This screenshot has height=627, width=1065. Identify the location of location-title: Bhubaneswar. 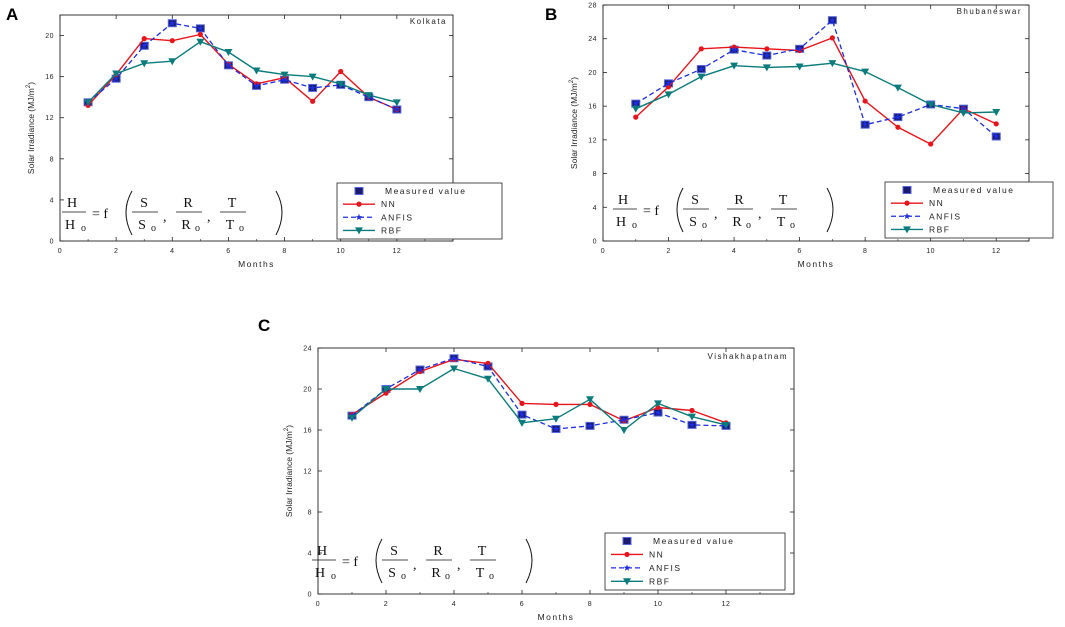
(989, 11).